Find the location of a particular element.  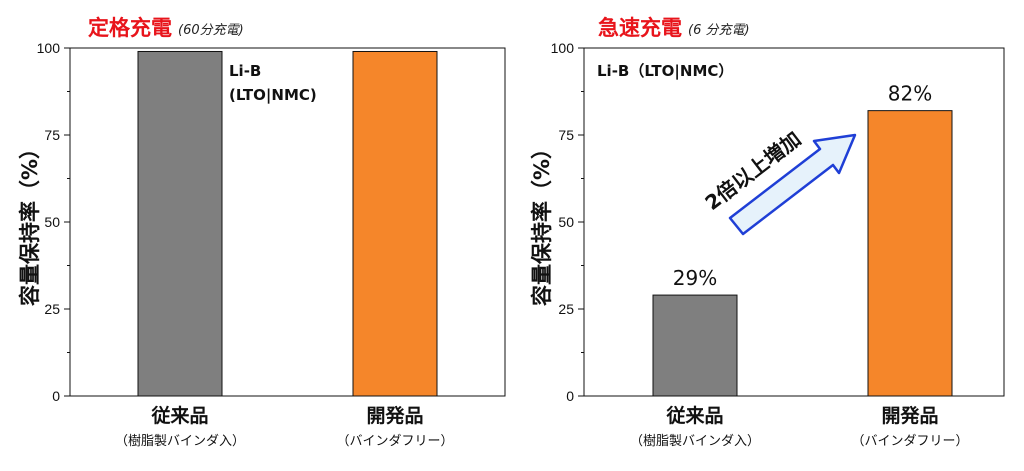

left-y-axis: 0 25 50 75 100 is located at coordinates (53, 222).